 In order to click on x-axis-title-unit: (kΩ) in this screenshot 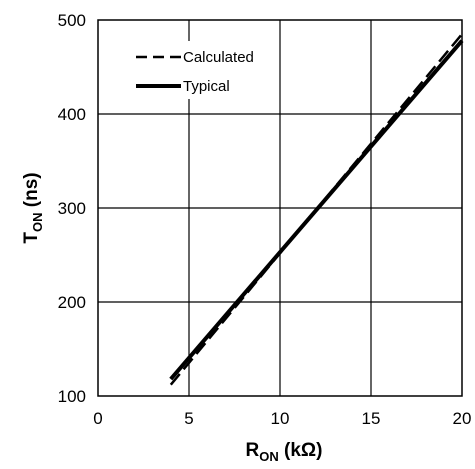, I will do `click(301, 450)`.